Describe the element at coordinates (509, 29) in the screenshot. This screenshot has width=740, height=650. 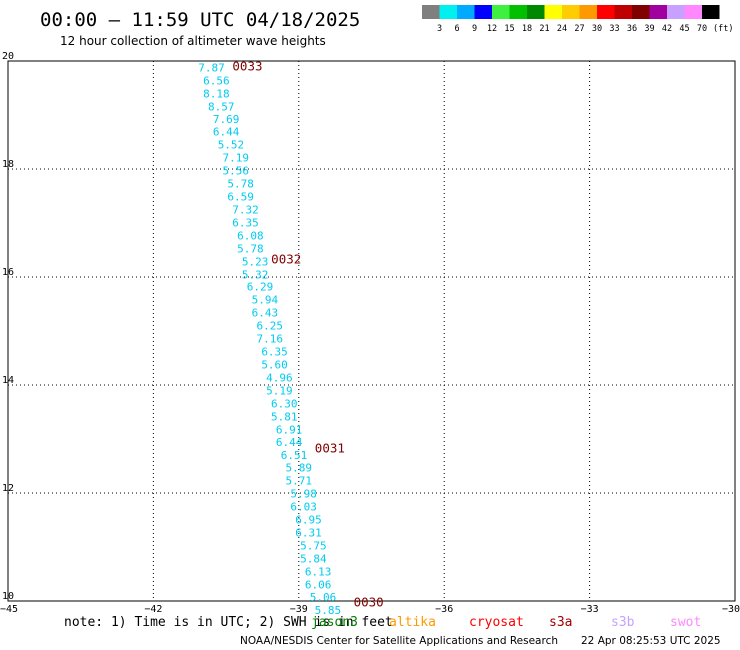
I see `color-scale-label: 15` at that location.